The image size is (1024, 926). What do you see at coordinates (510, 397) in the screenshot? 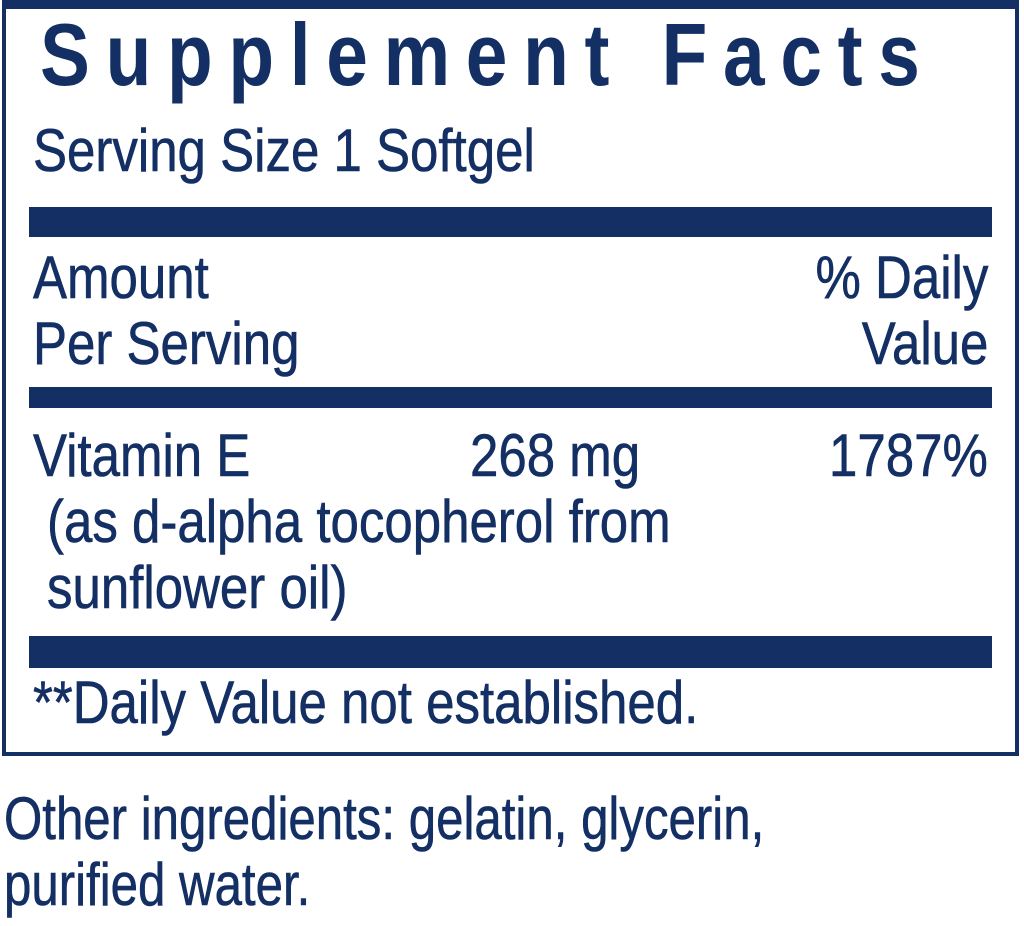
I see `divider-bar-middle` at bounding box center [510, 397].